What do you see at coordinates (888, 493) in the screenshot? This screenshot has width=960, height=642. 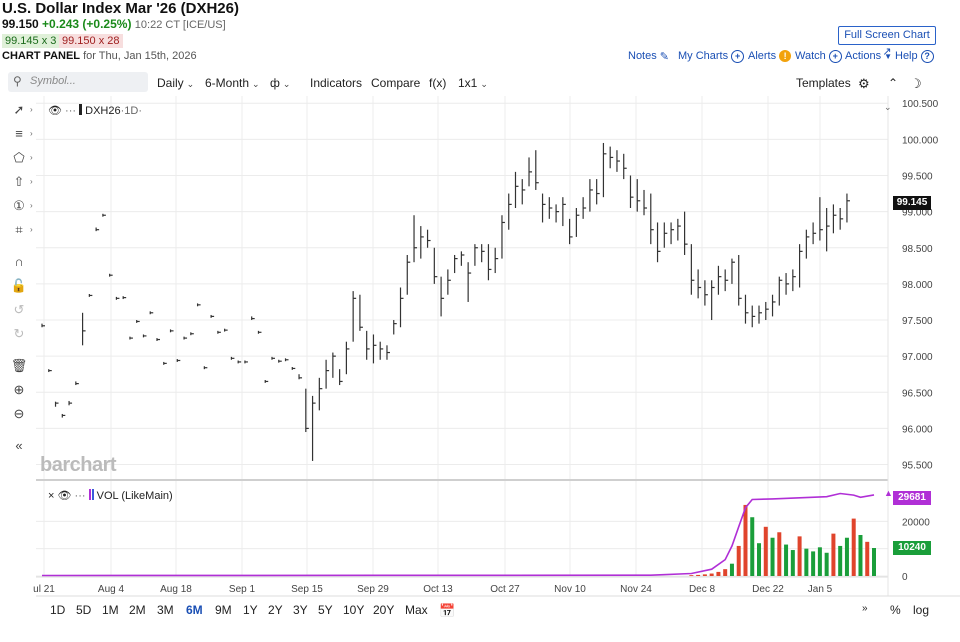 I see `volume-collapse-icon: ▲` at bounding box center [888, 493].